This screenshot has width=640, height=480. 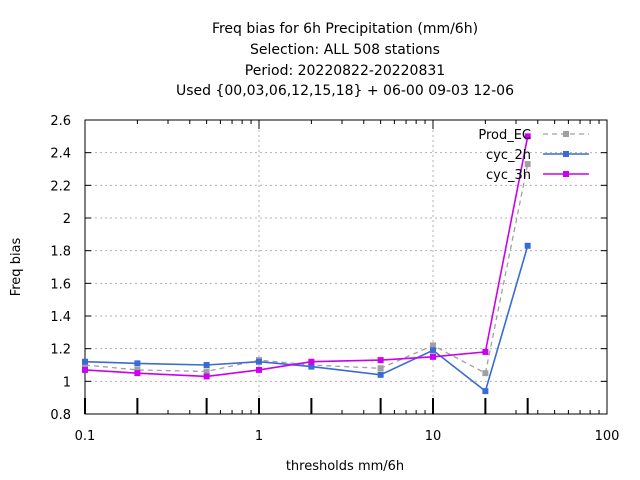 What do you see at coordinates (345, 466) in the screenshot?
I see `x-axis-label: thresholds mm/6h` at bounding box center [345, 466].